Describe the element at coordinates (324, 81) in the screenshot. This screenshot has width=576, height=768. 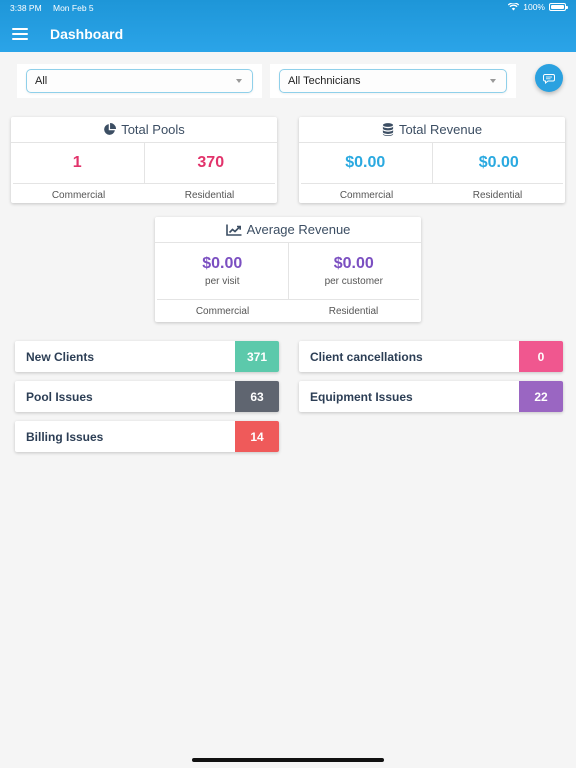
I see `technician-filter-value: All Technicians` at that location.